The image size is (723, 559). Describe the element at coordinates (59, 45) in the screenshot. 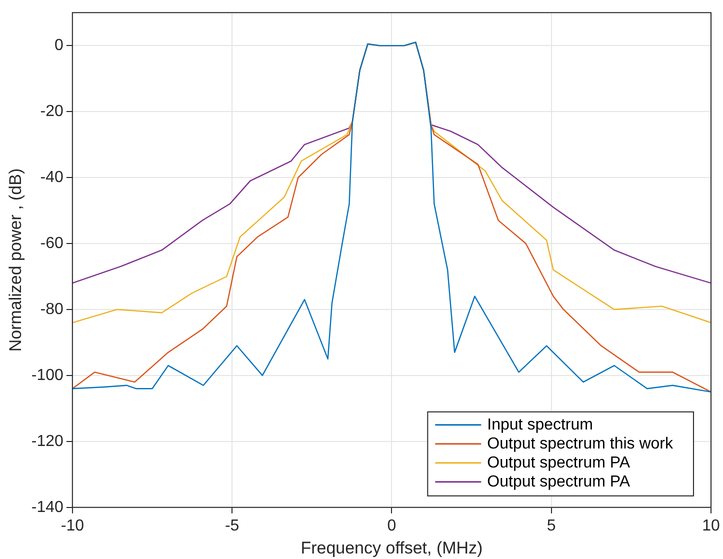

I see `y-tick-label: 0` at that location.